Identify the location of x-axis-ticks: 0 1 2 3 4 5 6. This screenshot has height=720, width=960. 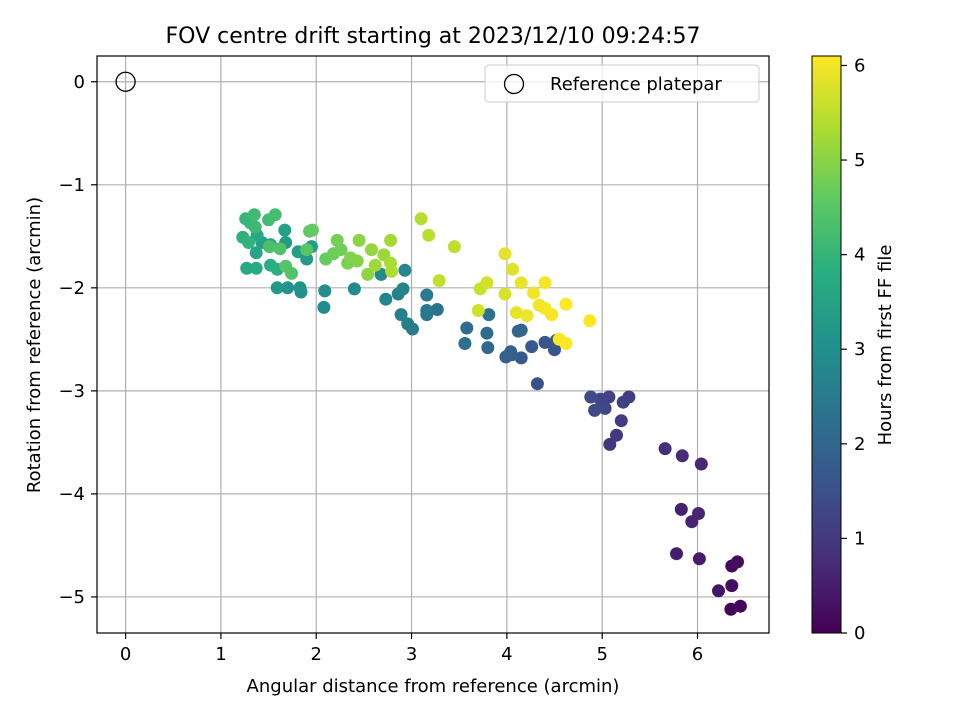
(411, 649).